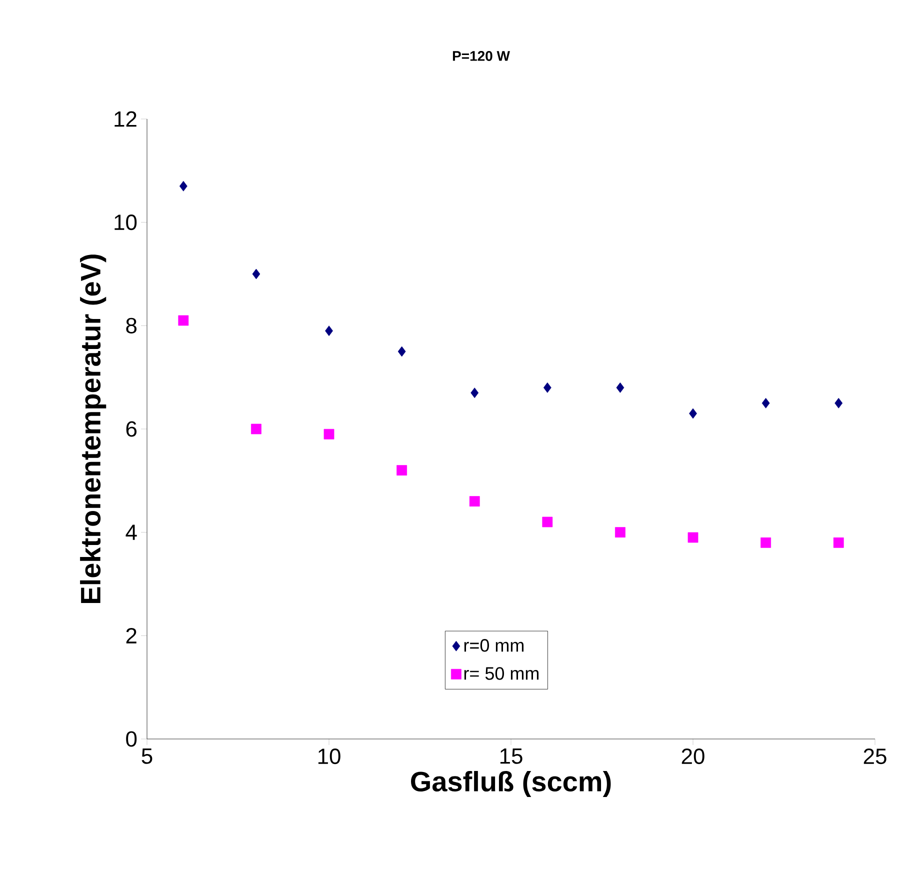 This screenshot has height=874, width=915. What do you see at coordinates (93, 428) in the screenshot?
I see `y-axis-title: Elektronentemperatur (eV)` at bounding box center [93, 428].